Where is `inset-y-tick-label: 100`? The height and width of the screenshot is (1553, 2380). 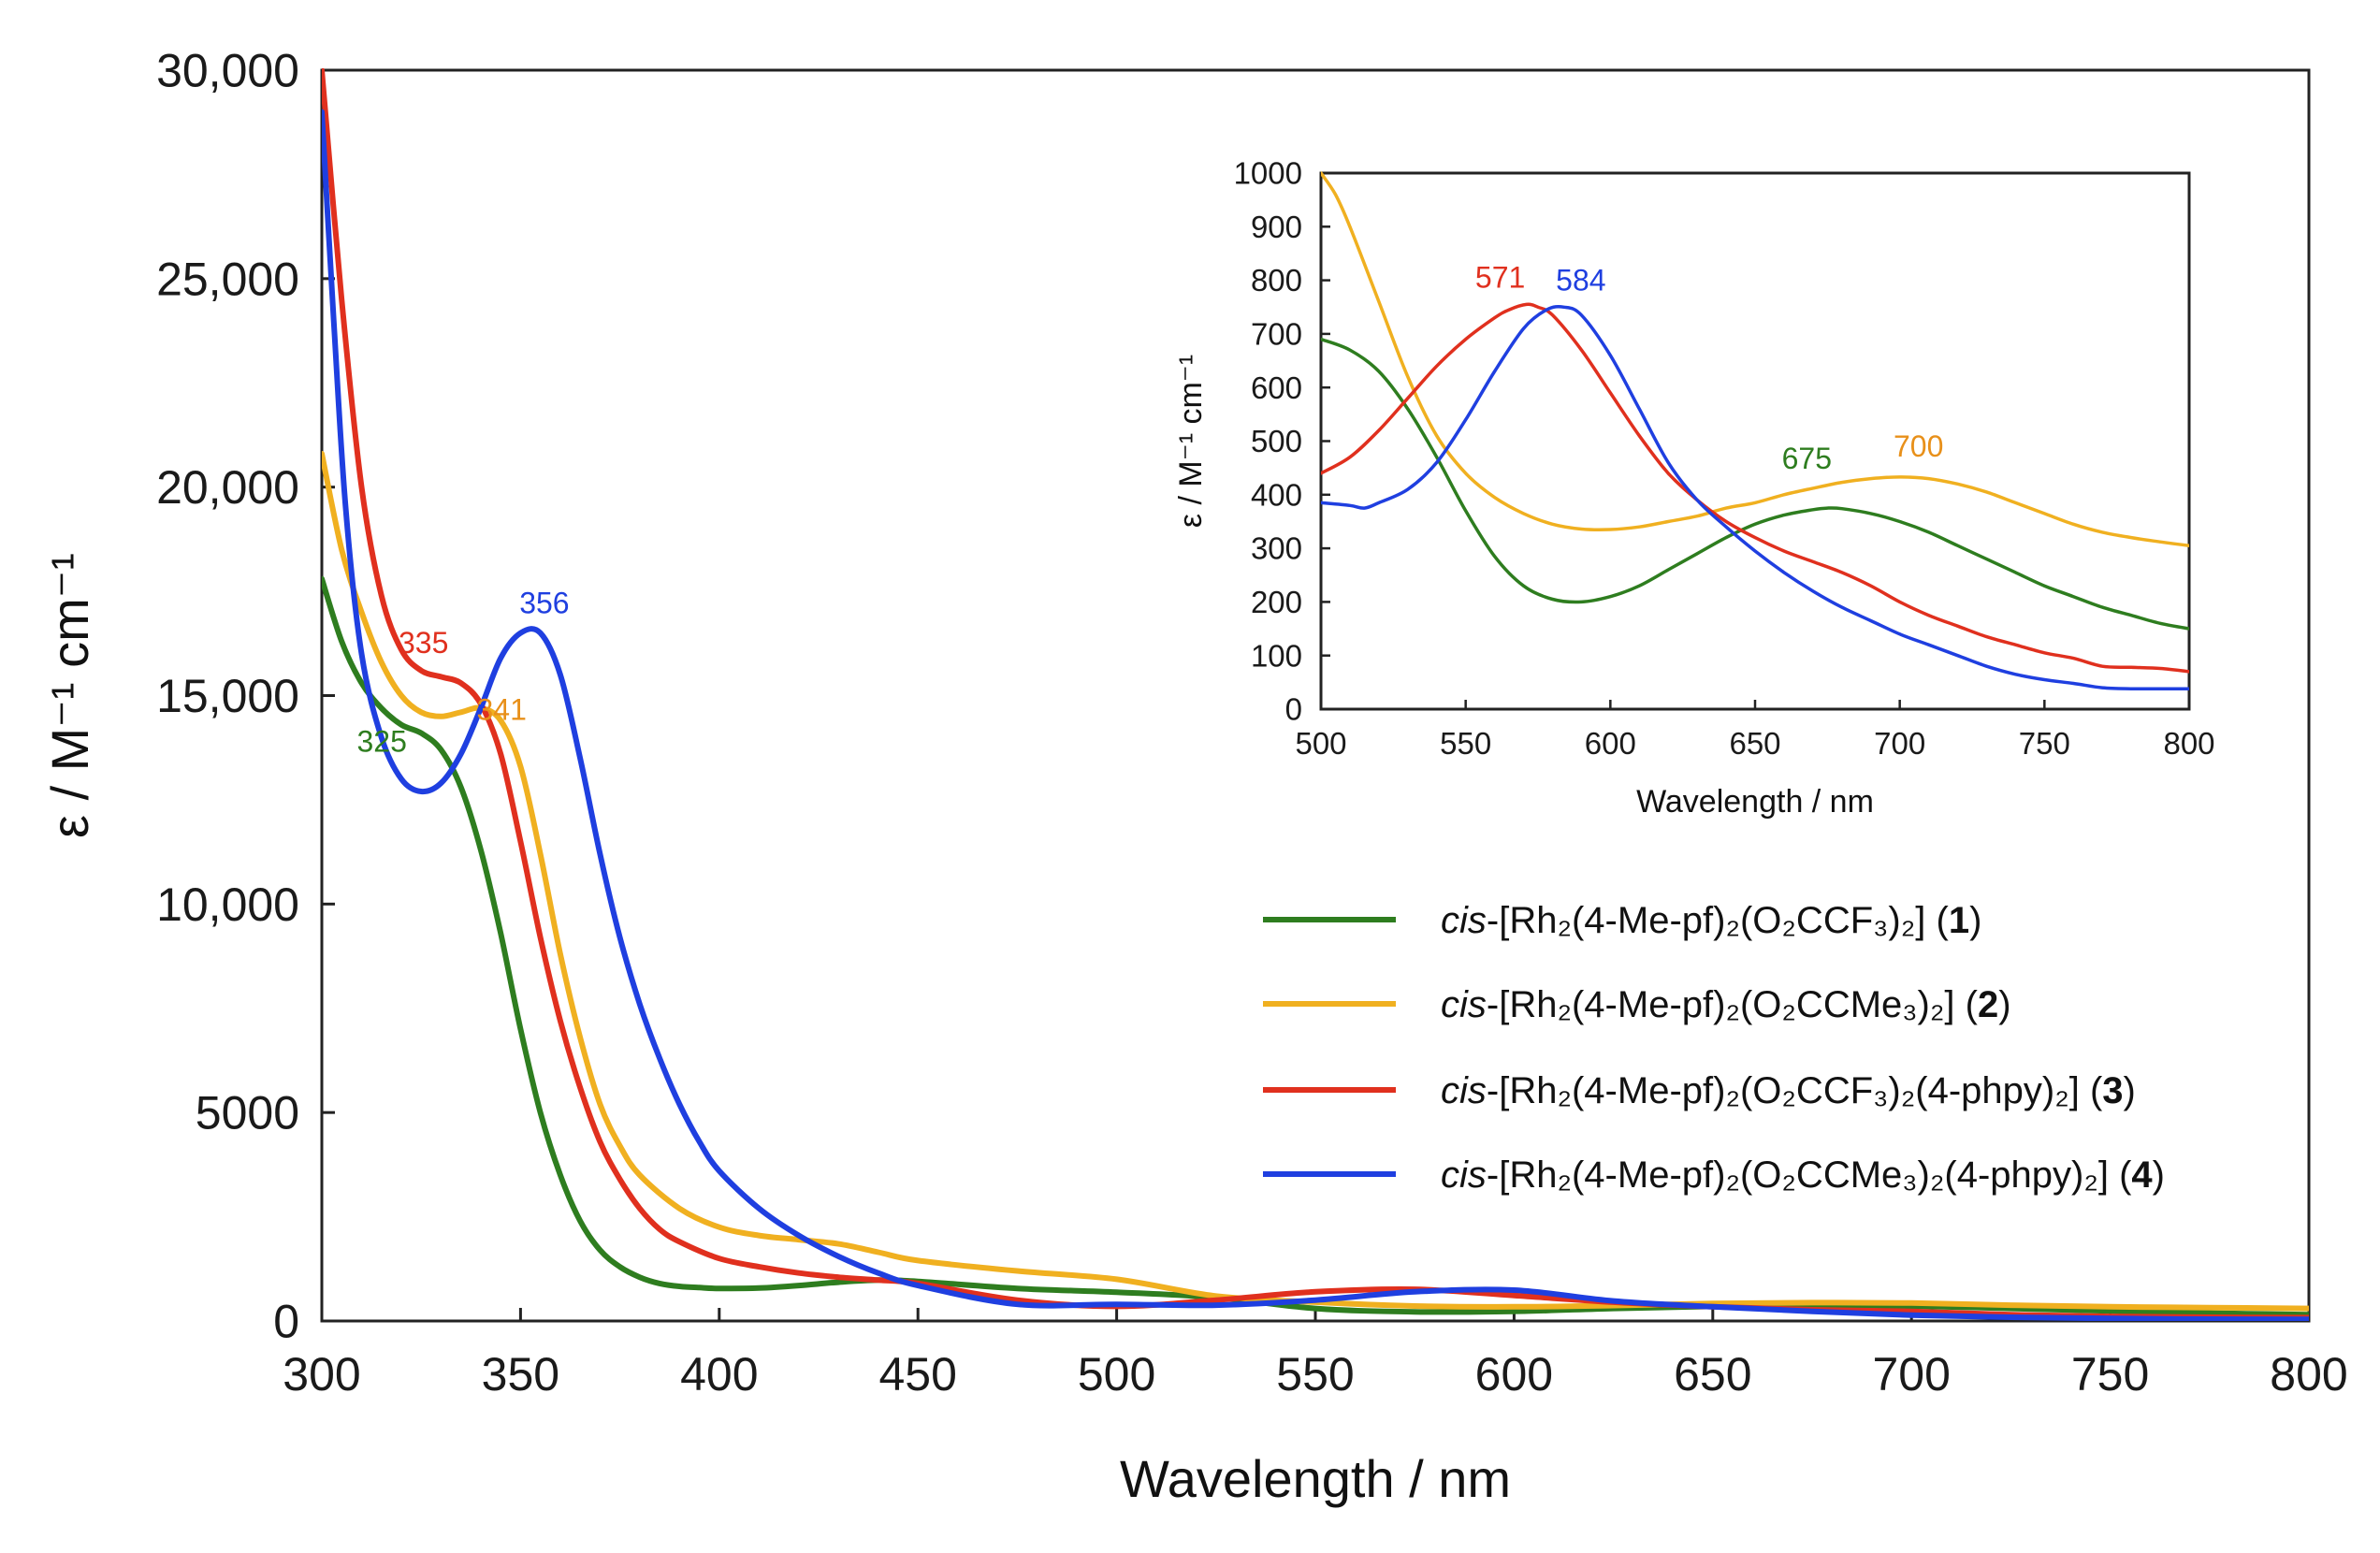
inset-y-tick-label: 100 is located at coordinates (1276, 655).